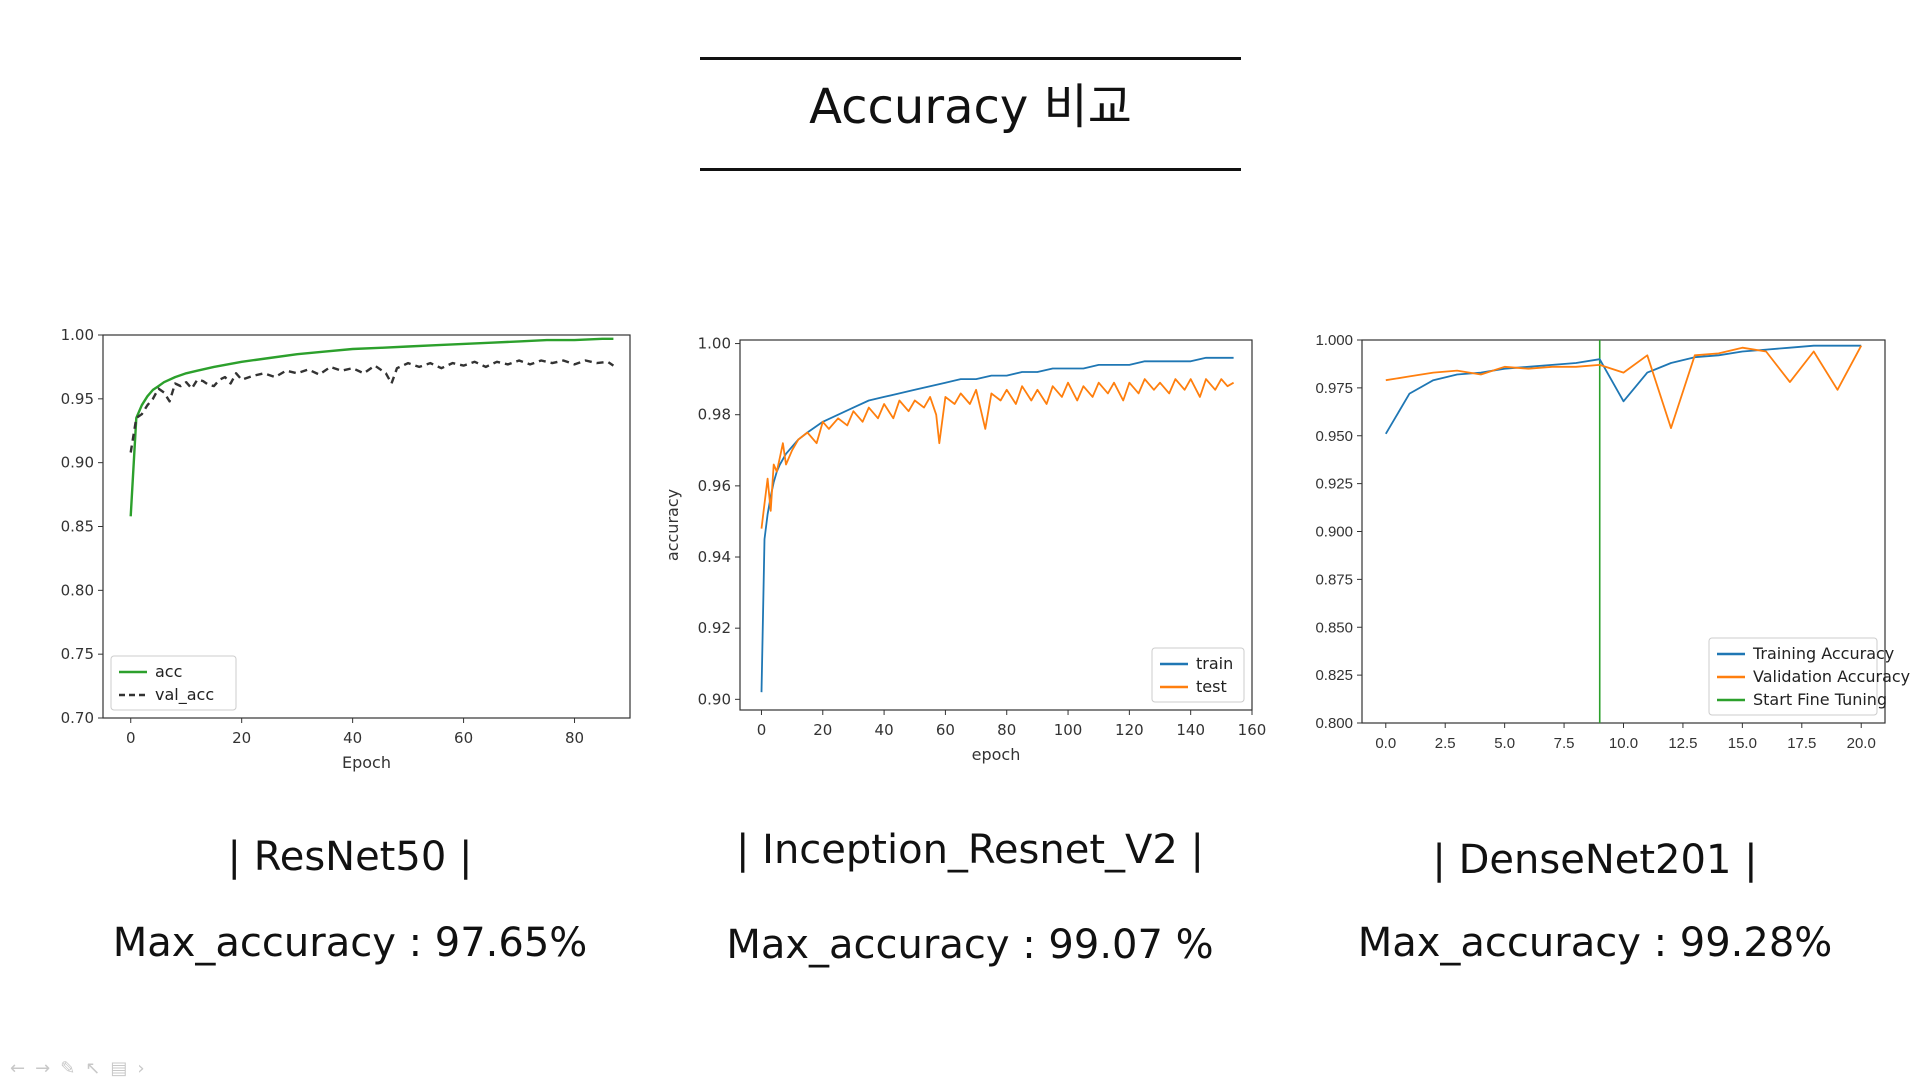 The image size is (1920, 1080). What do you see at coordinates (996, 754) in the screenshot?
I see `x-axis-label: epoch` at bounding box center [996, 754].